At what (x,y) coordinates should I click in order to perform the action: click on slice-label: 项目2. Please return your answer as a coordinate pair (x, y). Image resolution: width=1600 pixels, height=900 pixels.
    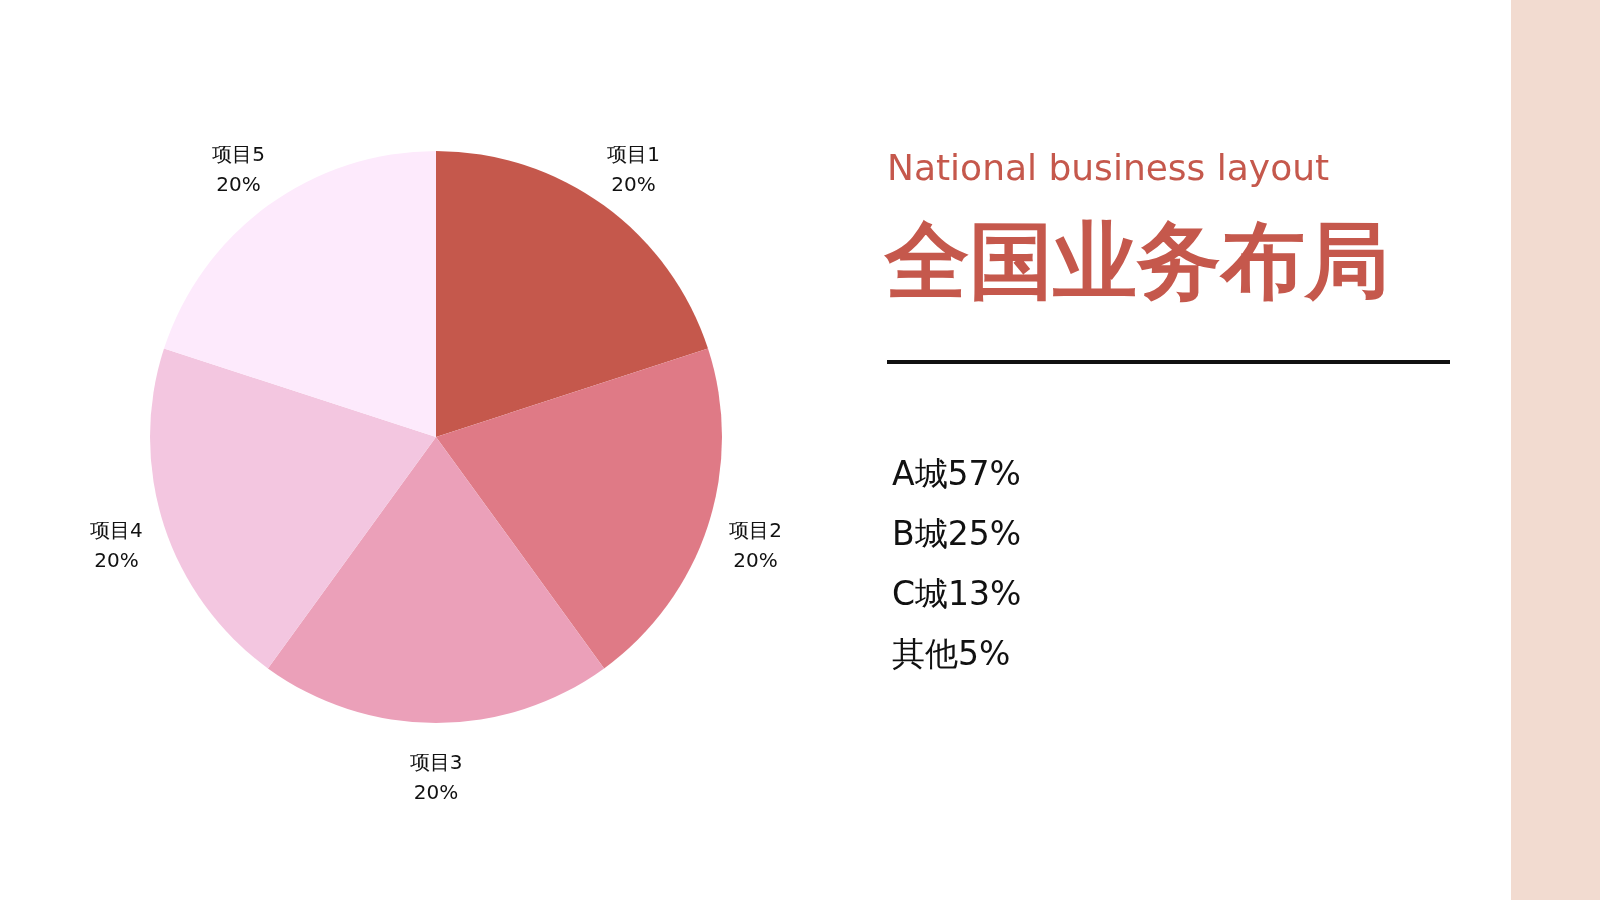
    Looking at the image, I should click on (755, 529).